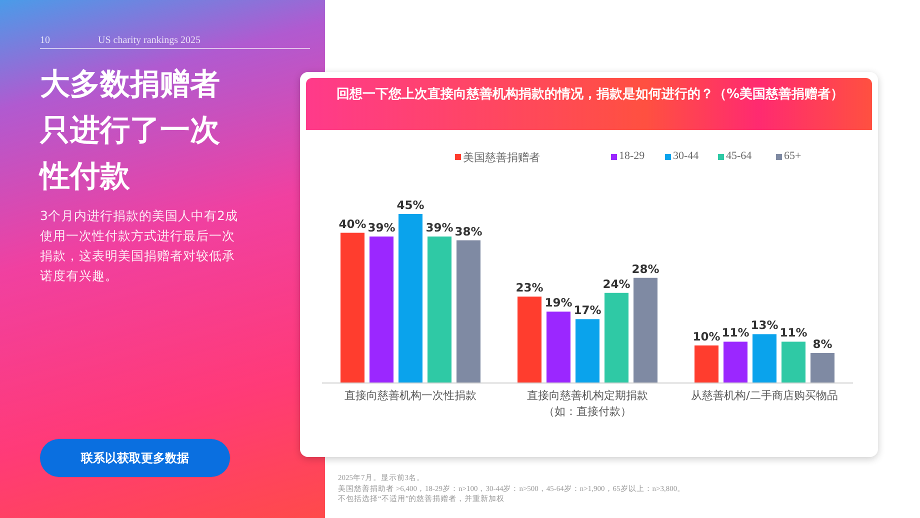 This screenshot has width=920, height=518. What do you see at coordinates (616, 283) in the screenshot?
I see `data-label: 24%` at bounding box center [616, 283].